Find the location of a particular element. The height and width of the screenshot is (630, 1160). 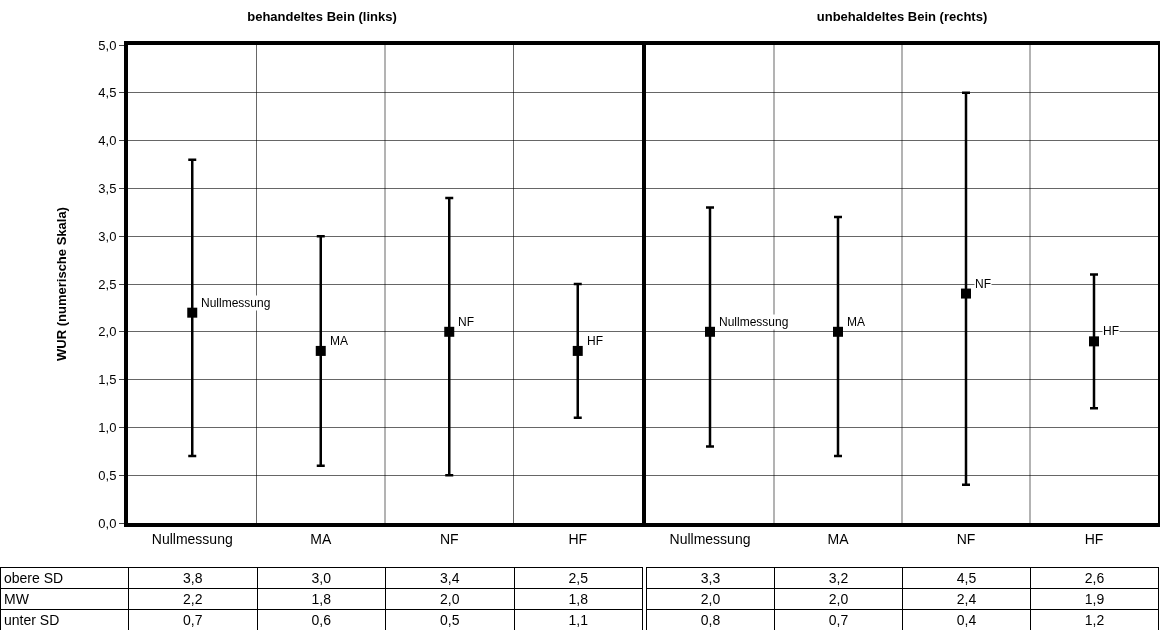

data-label: 2,4 is located at coordinates (966, 599).